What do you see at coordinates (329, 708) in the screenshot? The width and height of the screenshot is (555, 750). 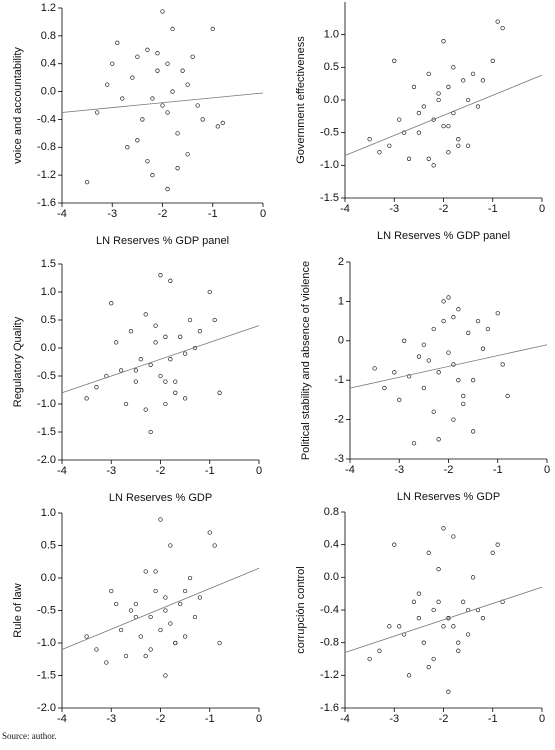 I see `y-tick-label: -1.6` at bounding box center [329, 708].